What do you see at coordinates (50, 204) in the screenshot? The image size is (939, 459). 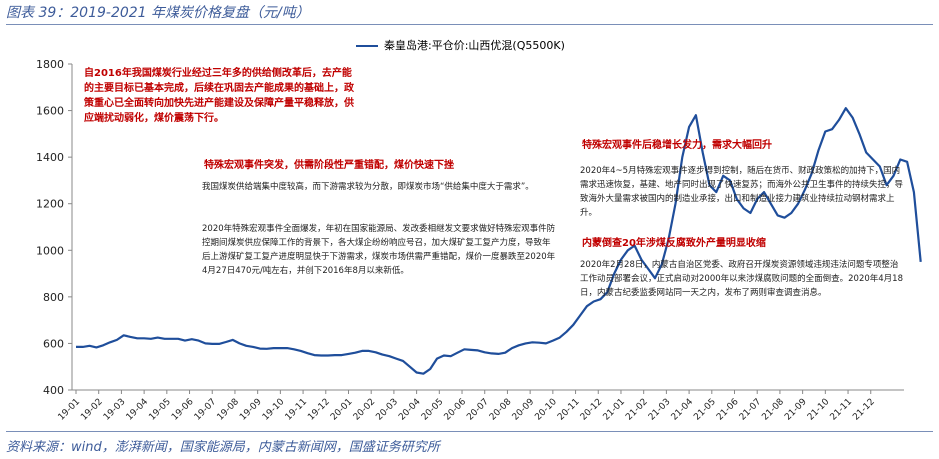 I see `y-tick-label: 1200` at bounding box center [50, 204].